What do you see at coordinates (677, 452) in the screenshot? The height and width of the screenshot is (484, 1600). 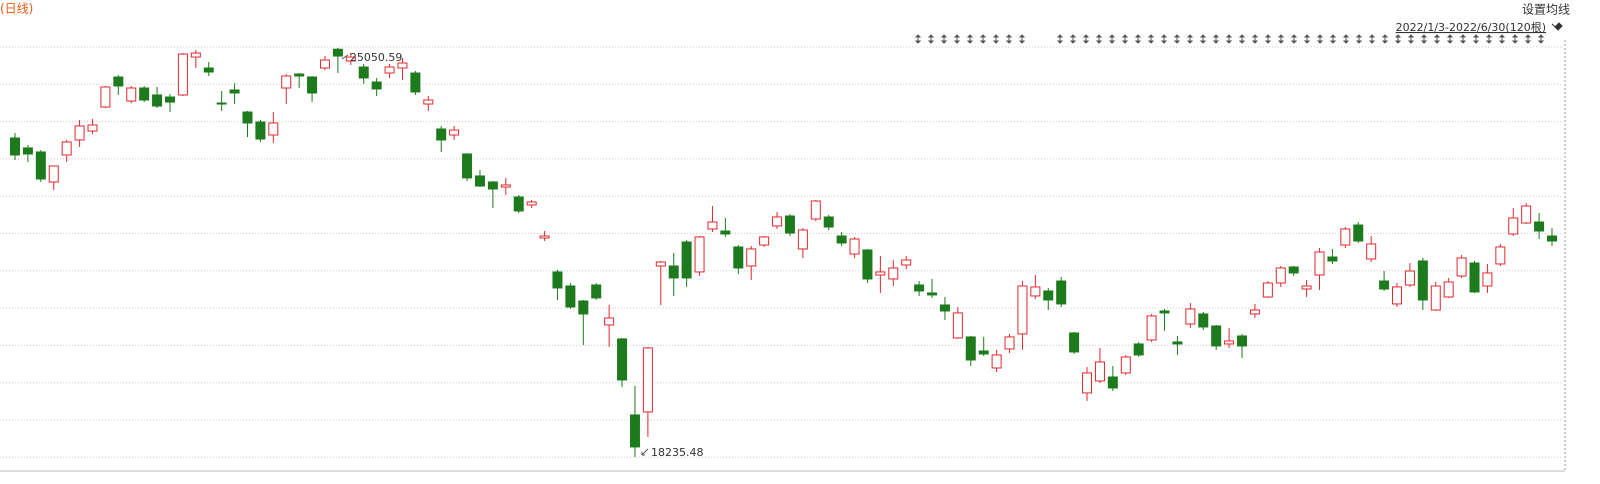 I see `low-label: 18235.48` at bounding box center [677, 452].